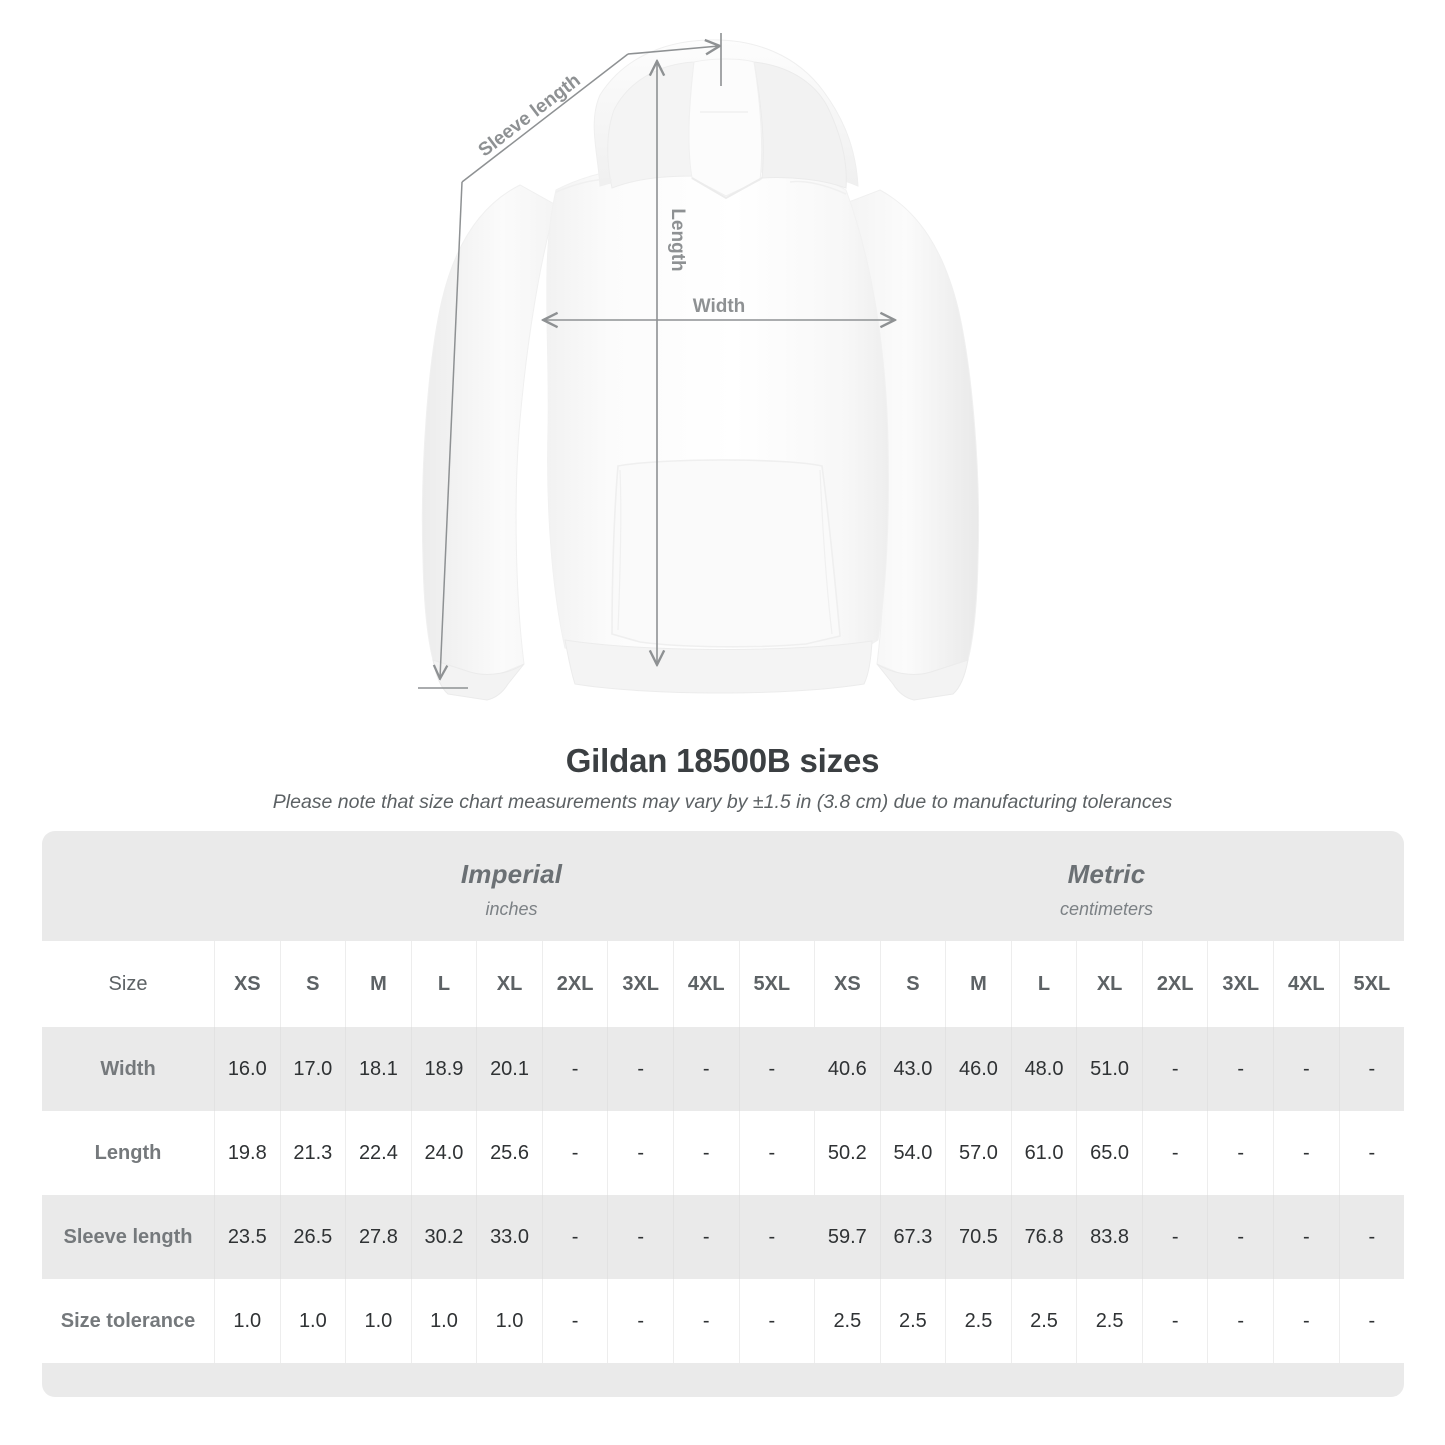 Image resolution: width=1445 pixels, height=1445 pixels. What do you see at coordinates (1109, 1153) in the screenshot?
I see `cell-length-metric-xl: 65.0` at bounding box center [1109, 1153].